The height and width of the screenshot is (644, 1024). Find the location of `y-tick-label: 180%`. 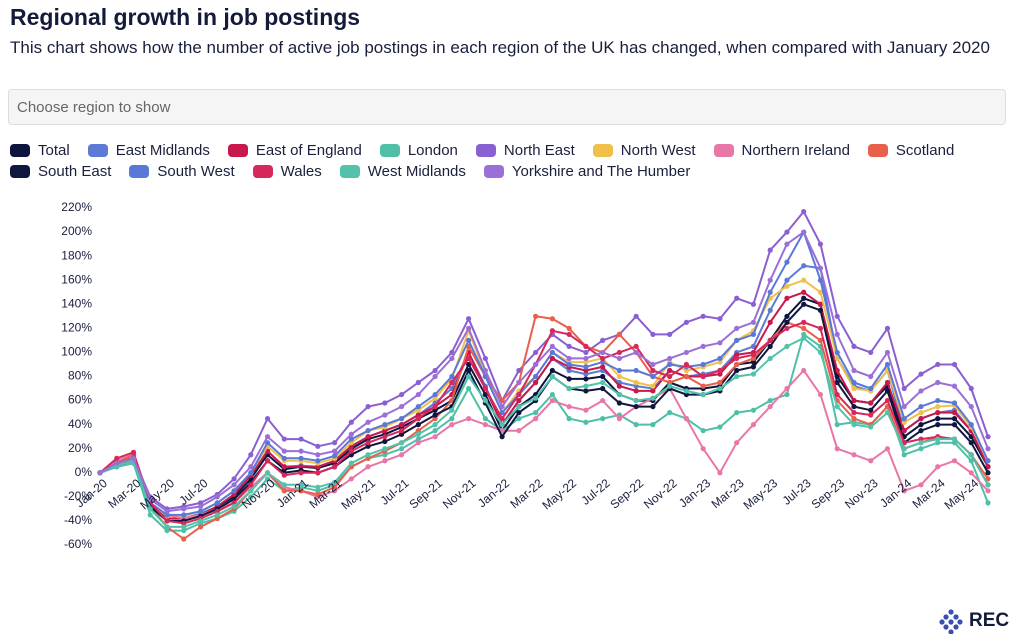

y-tick-label: 180% is located at coordinates (76, 255).